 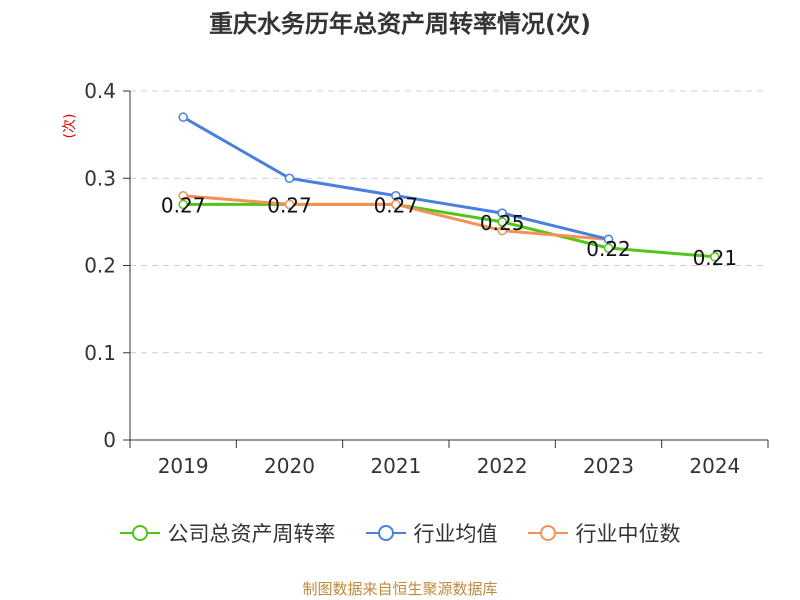 What do you see at coordinates (100, 178) in the screenshot?
I see `y-tick-label: 0.3` at bounding box center [100, 178].